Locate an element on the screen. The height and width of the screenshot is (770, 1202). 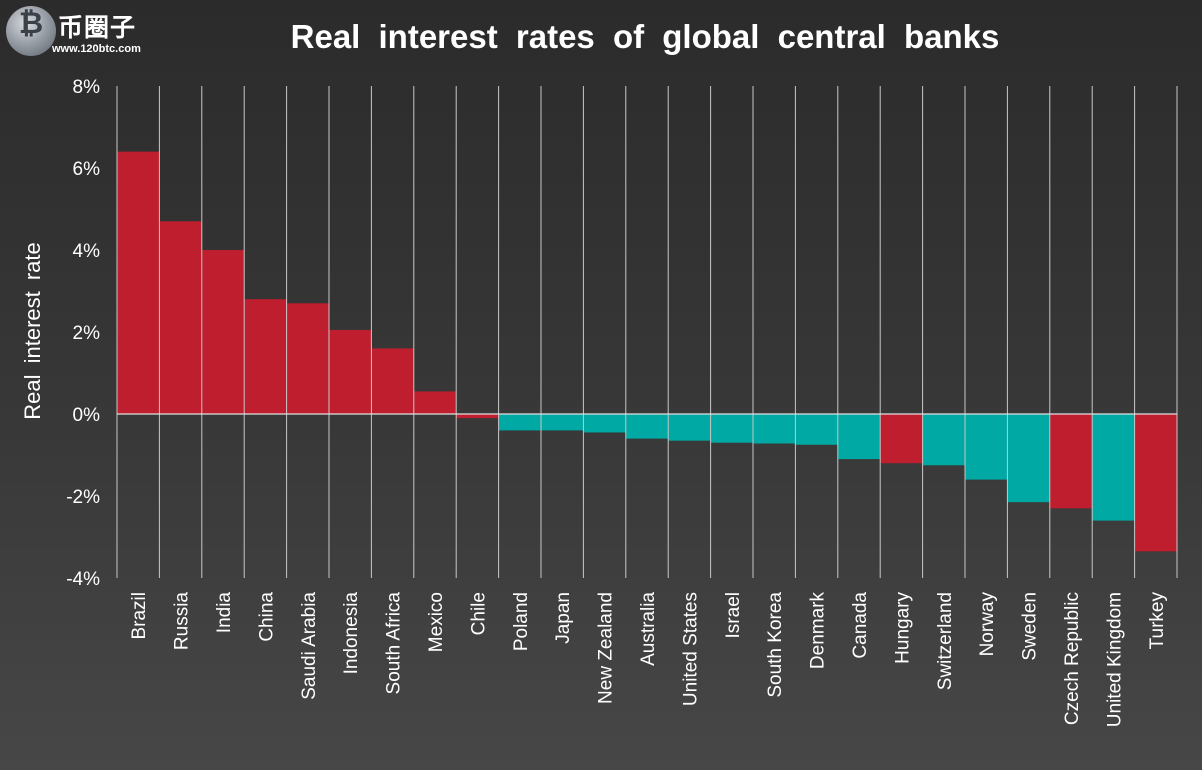
logo-url: www.120btc.com is located at coordinates (96, 49).